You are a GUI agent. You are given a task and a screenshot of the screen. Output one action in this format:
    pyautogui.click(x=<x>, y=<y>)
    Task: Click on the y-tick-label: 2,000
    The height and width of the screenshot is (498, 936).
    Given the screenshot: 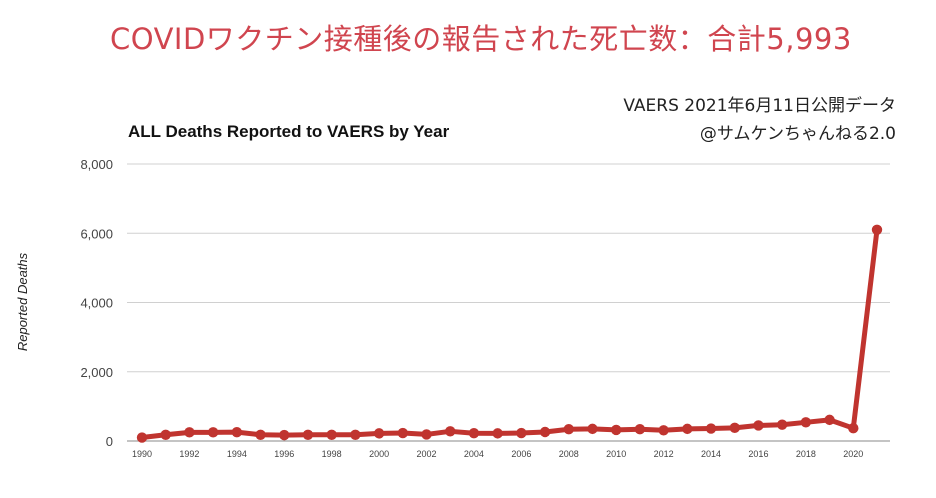 What is the action you would take?
    pyautogui.click(x=96, y=372)
    